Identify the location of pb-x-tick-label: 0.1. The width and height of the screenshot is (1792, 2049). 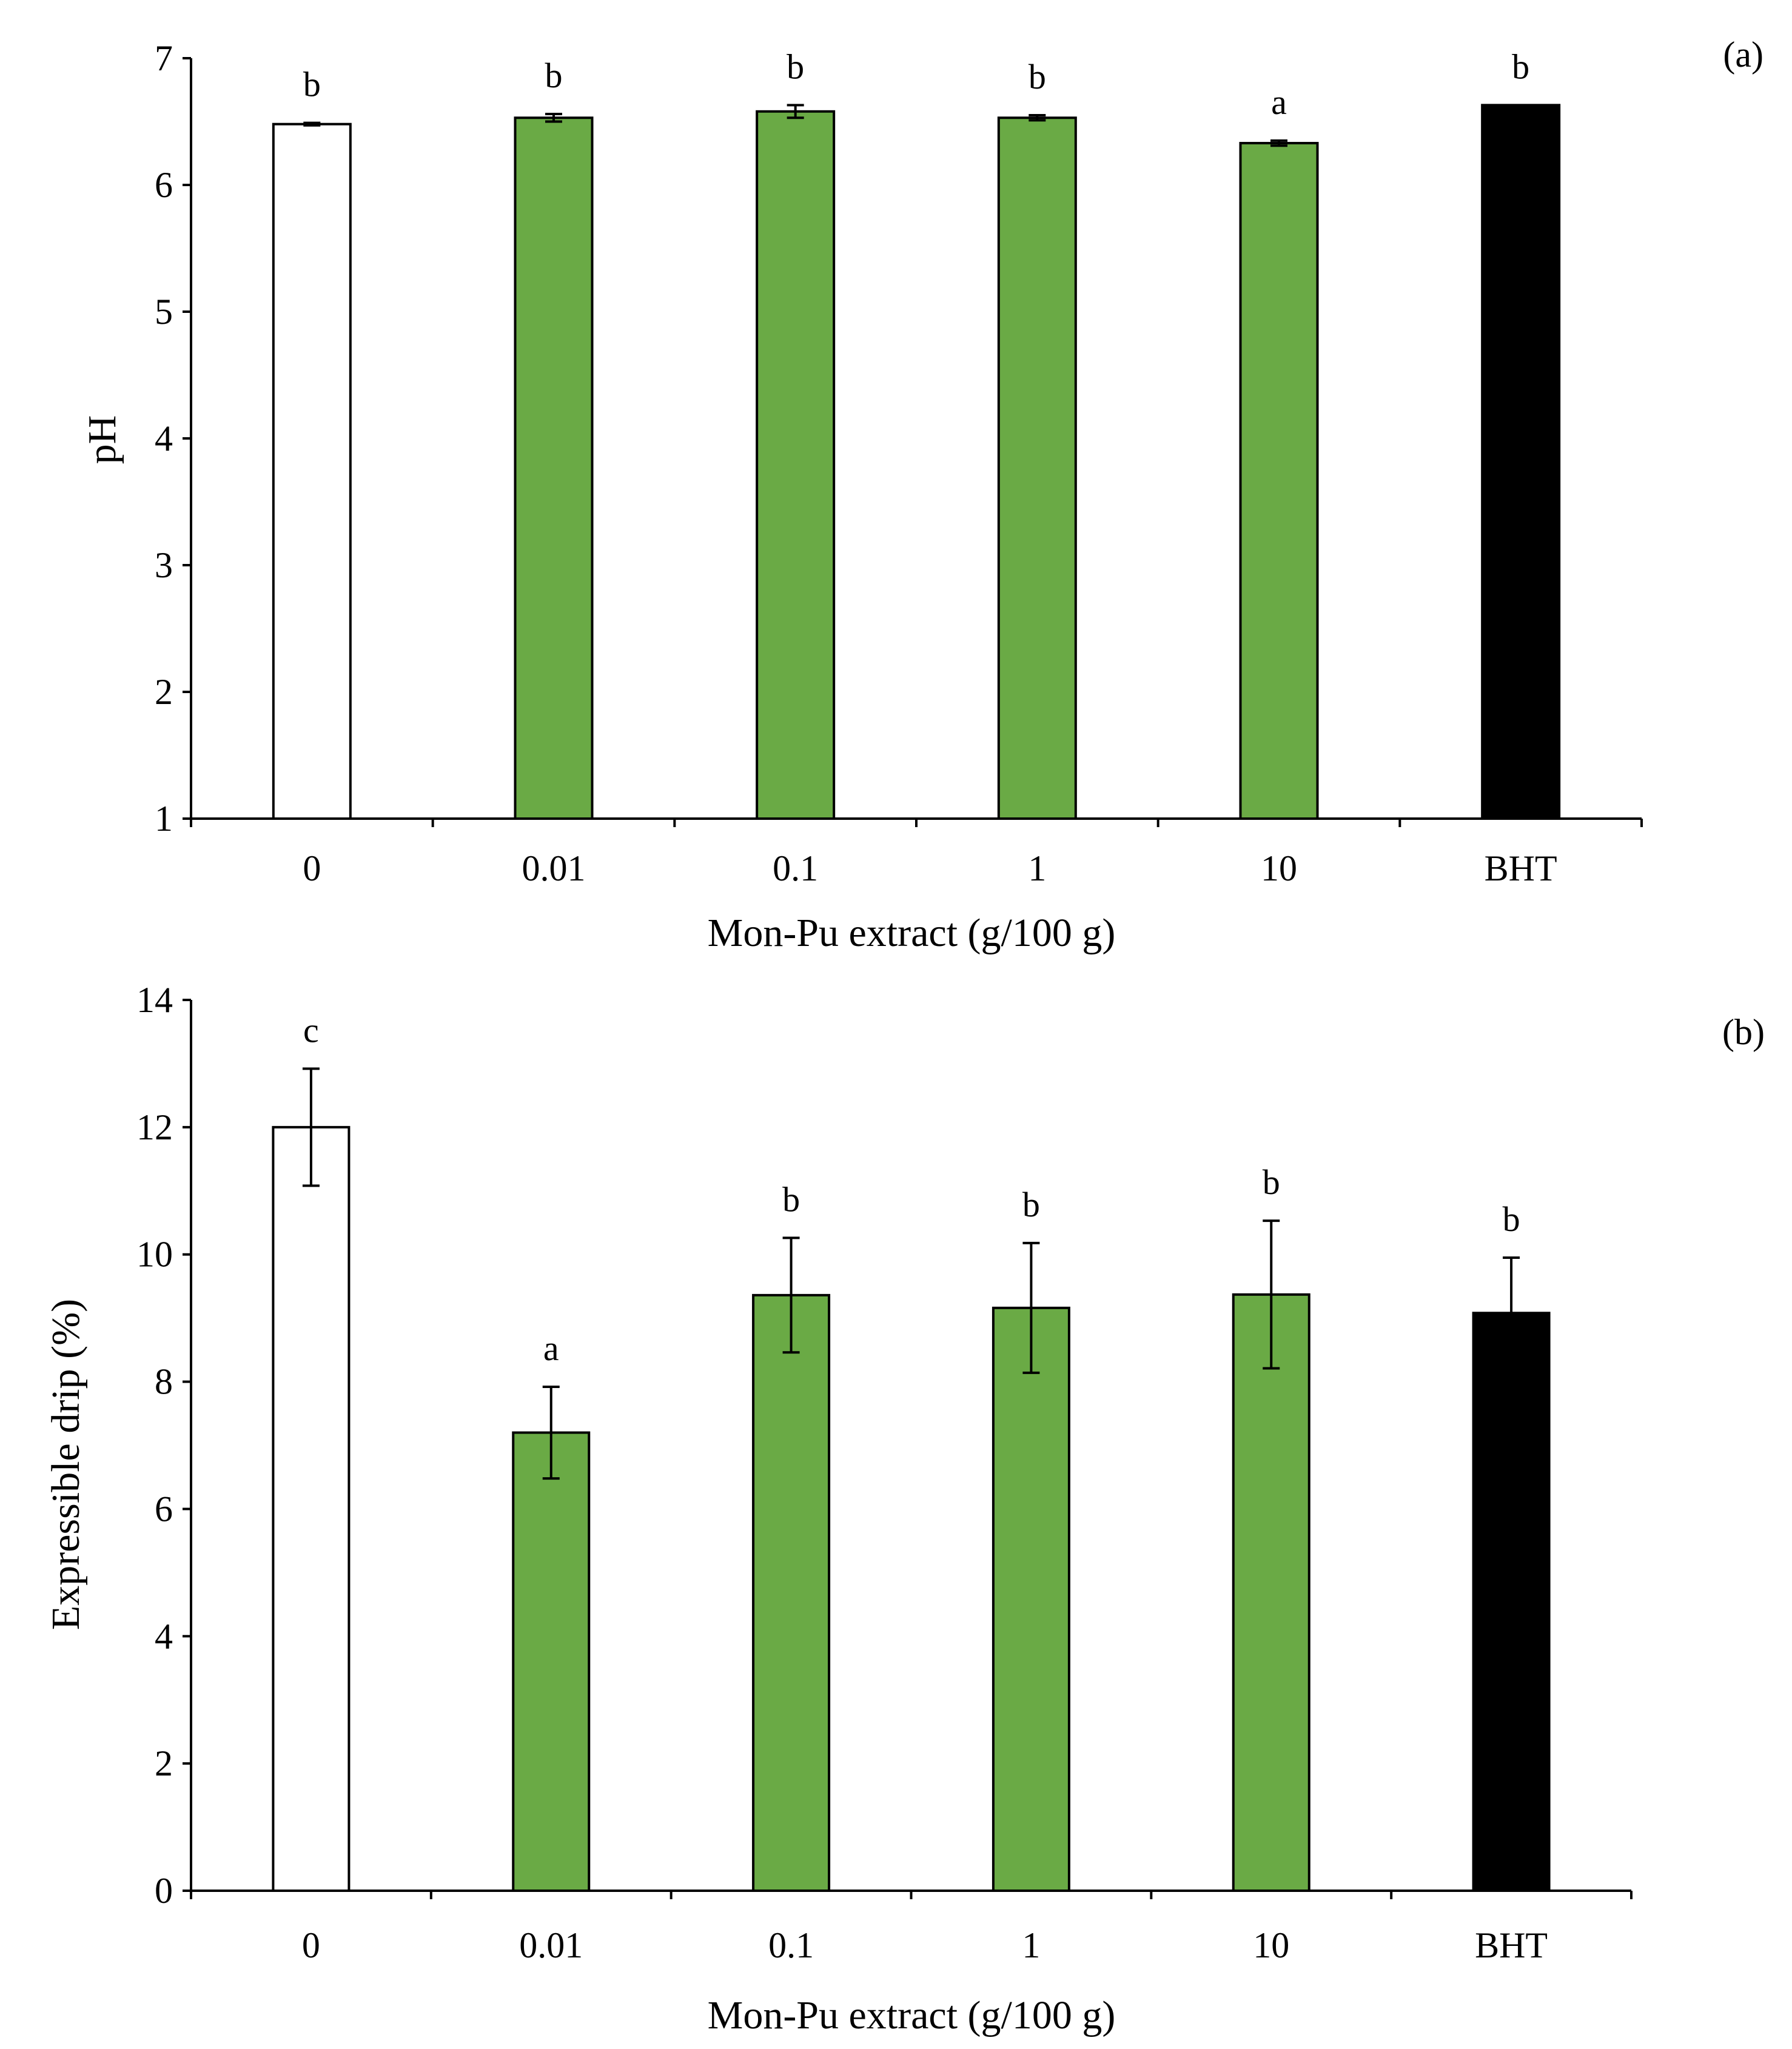
(791, 1945).